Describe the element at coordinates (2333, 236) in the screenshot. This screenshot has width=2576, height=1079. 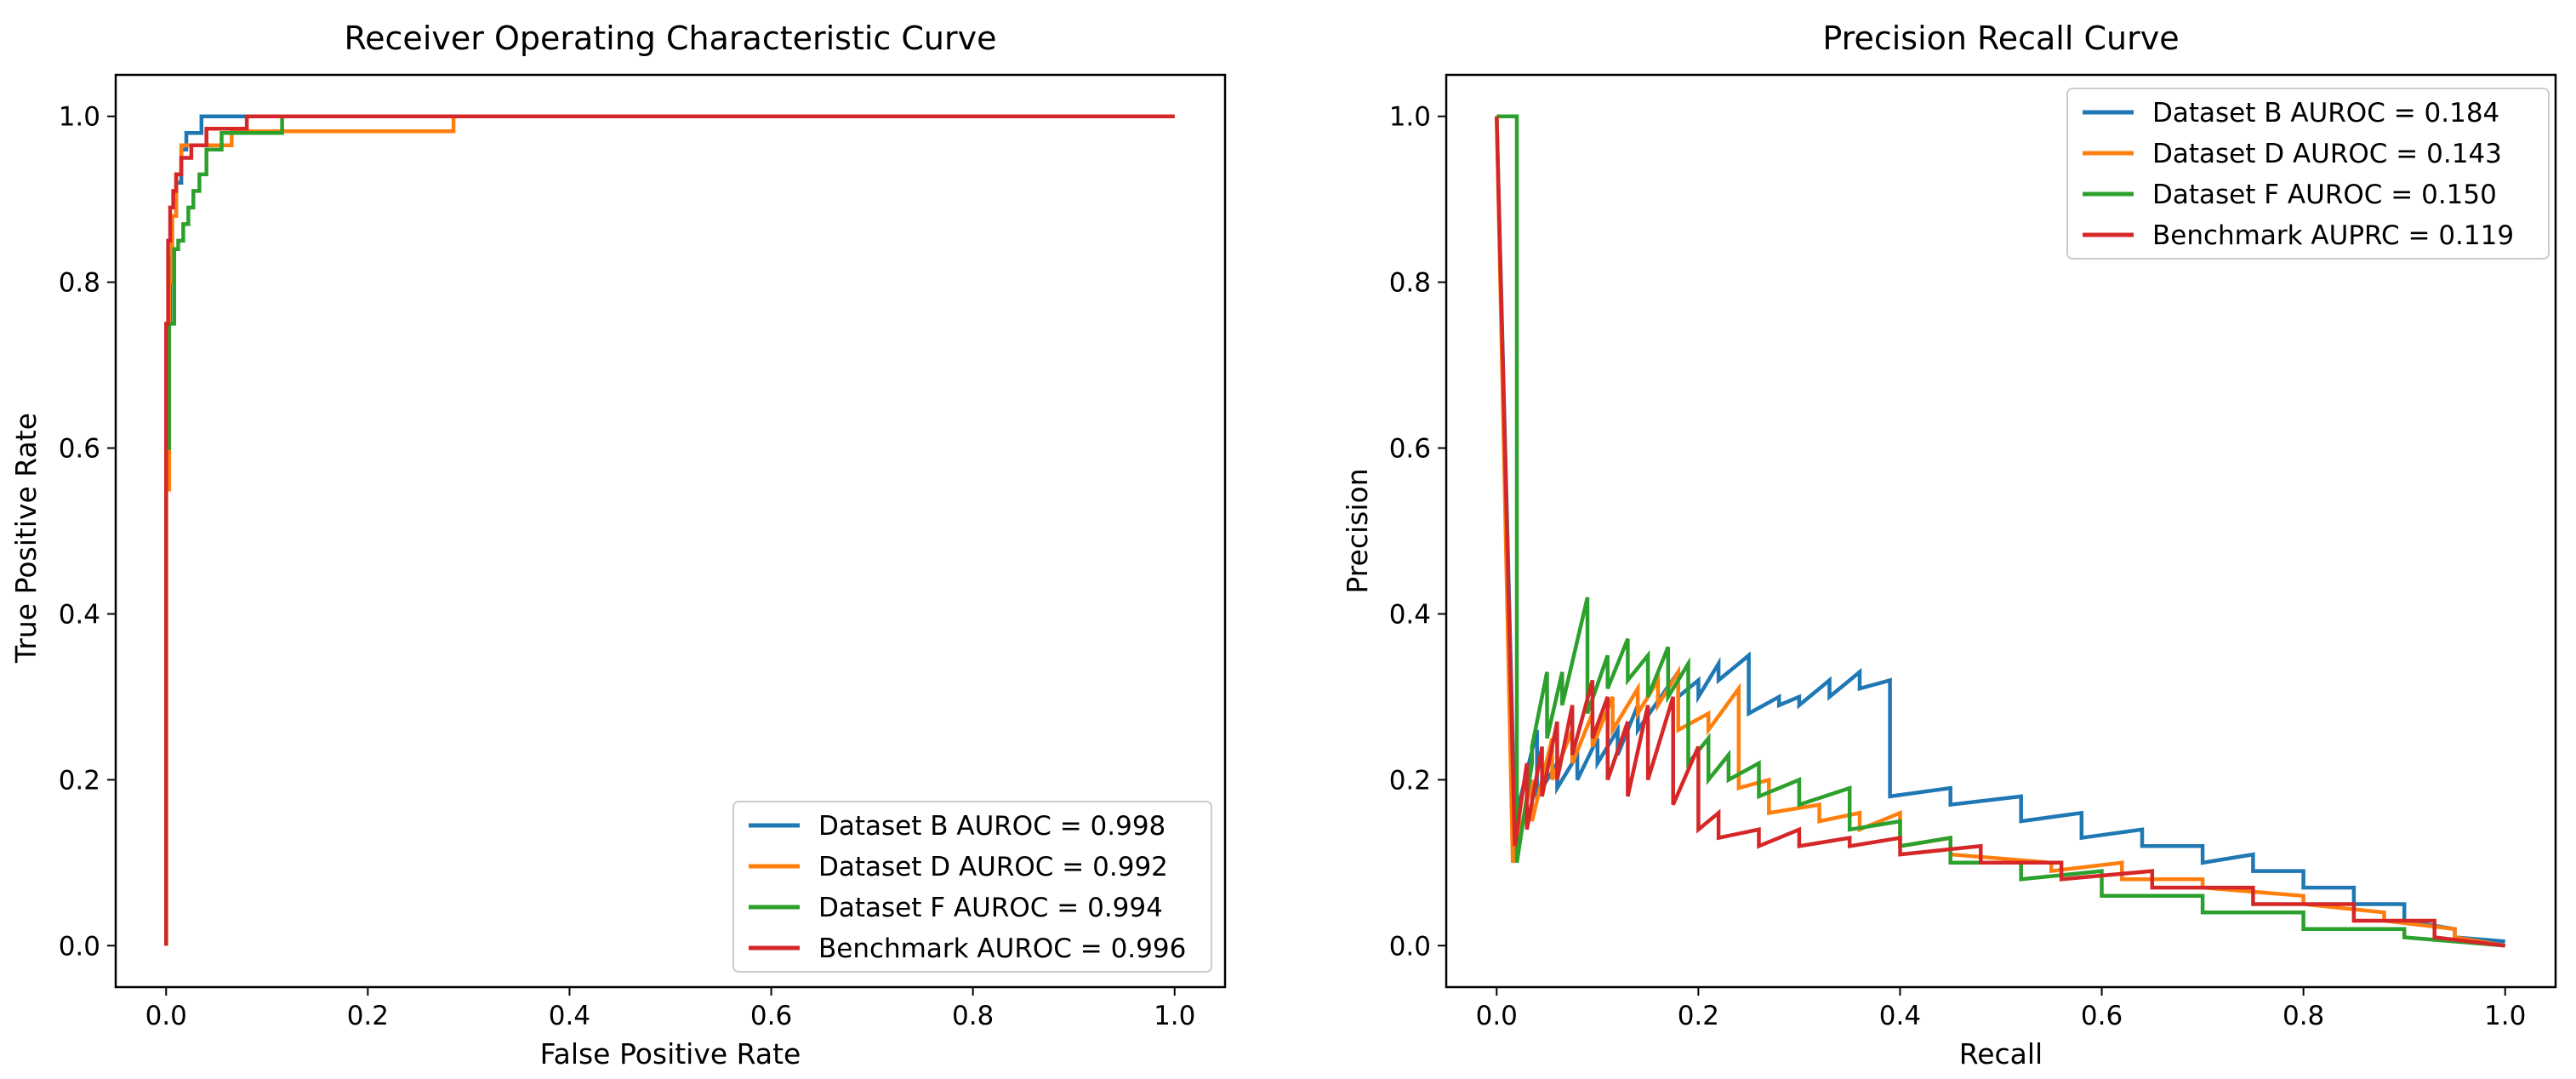
I see `pr-legend-label-3: Benchmark AUPRC = 0.119` at that location.